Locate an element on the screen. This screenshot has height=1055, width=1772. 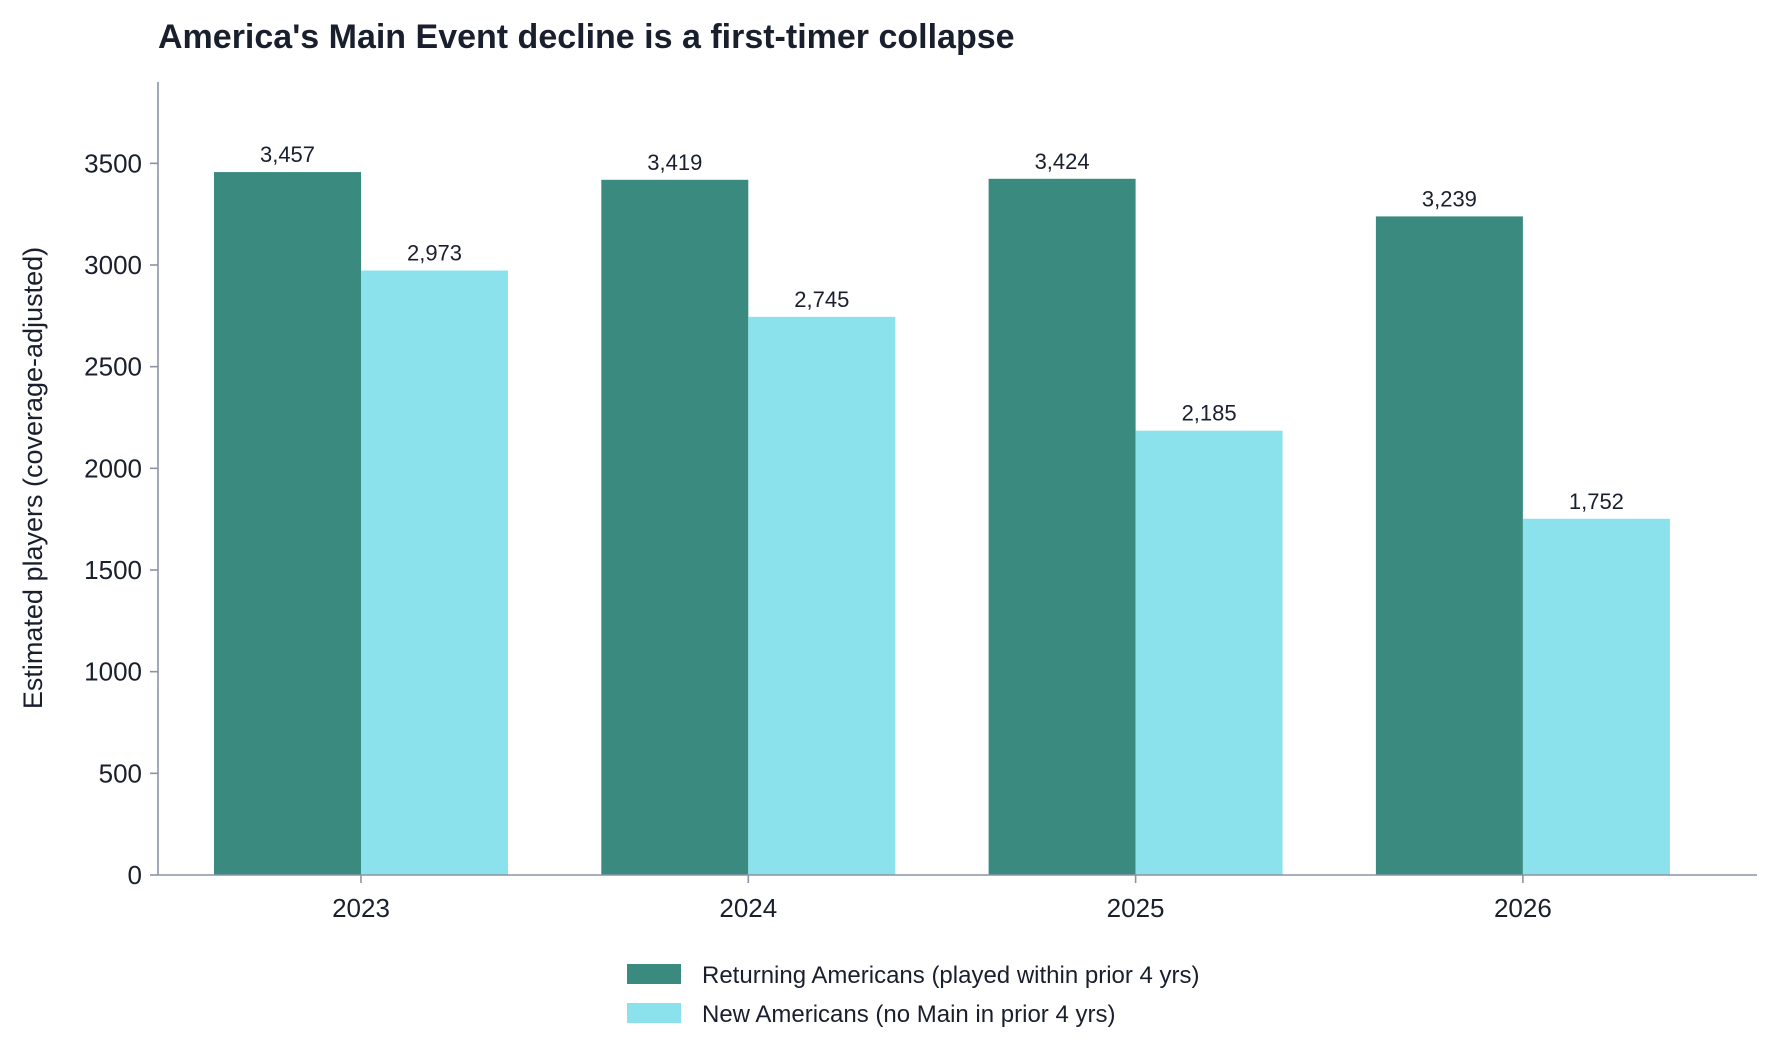
bar-returning-2023 is located at coordinates (287, 523).